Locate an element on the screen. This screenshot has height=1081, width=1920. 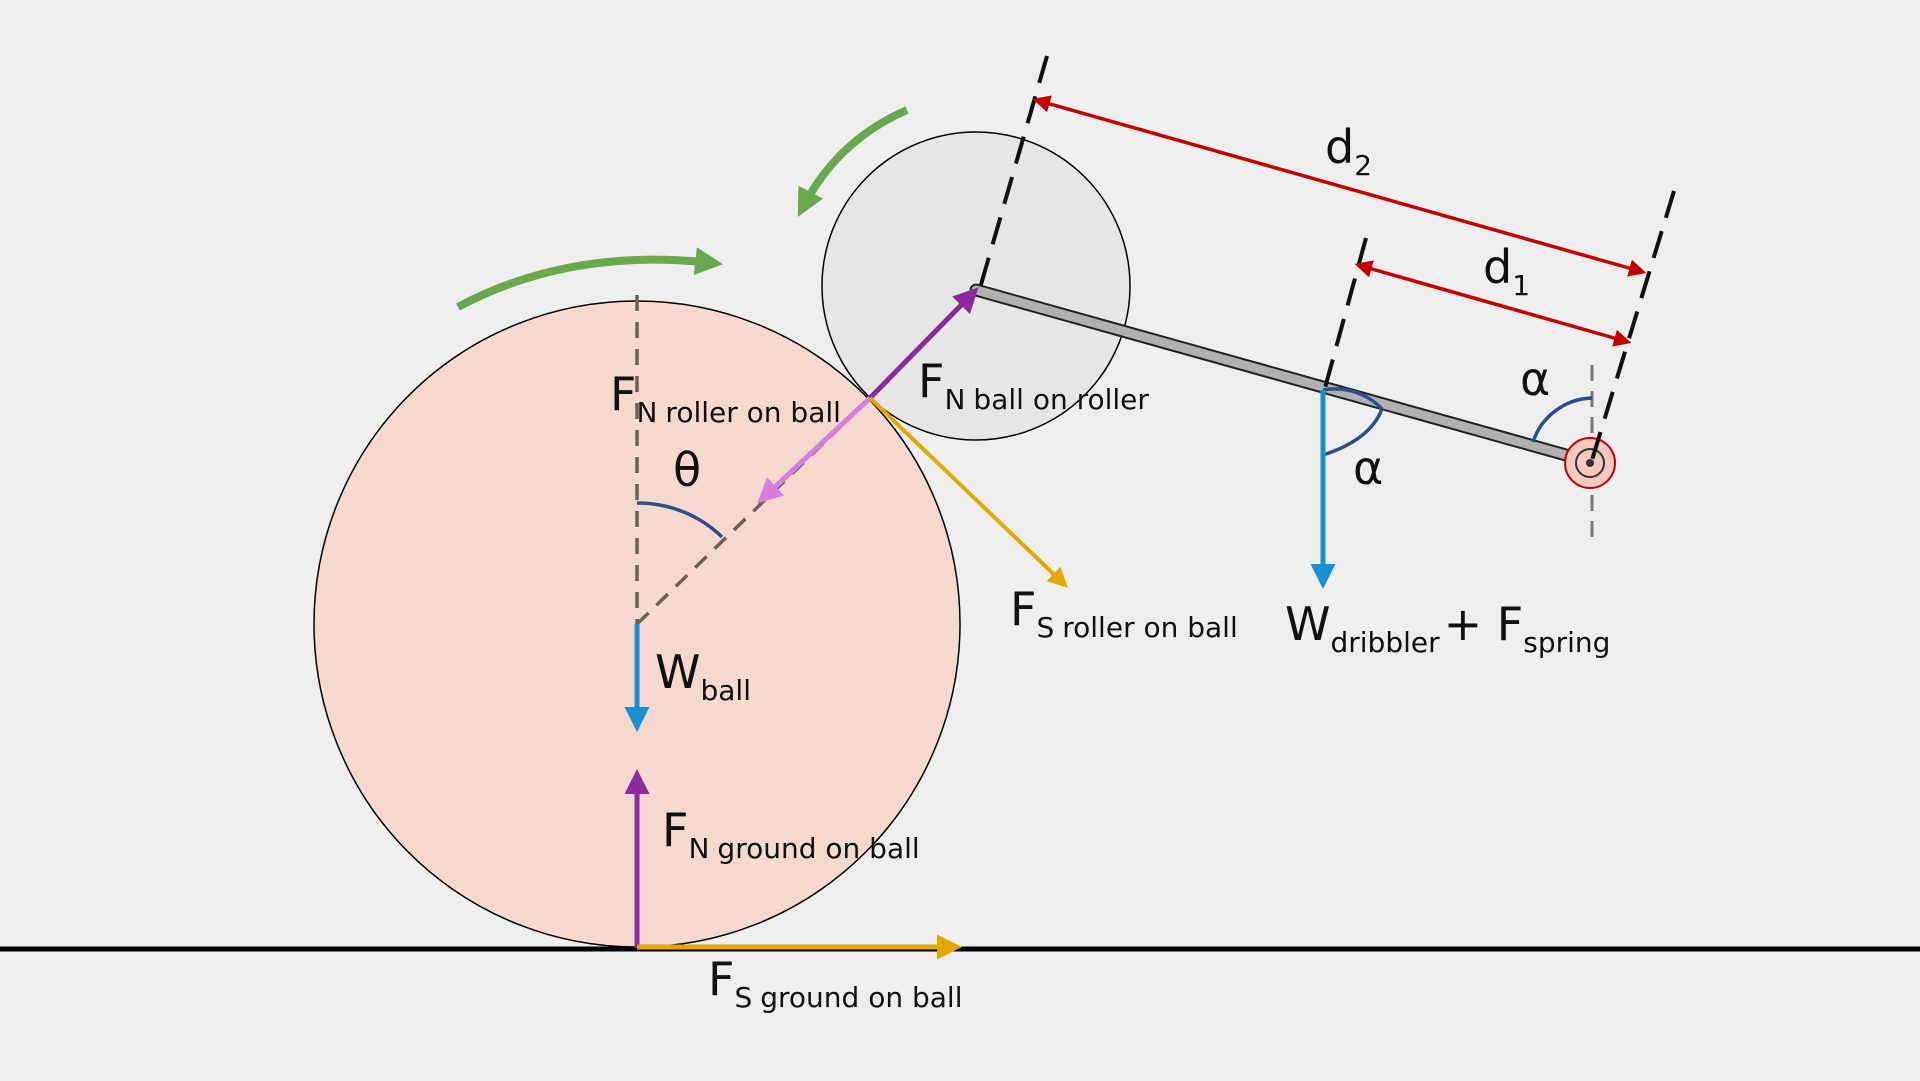
theta-angle-arc is located at coordinates (680, 520).